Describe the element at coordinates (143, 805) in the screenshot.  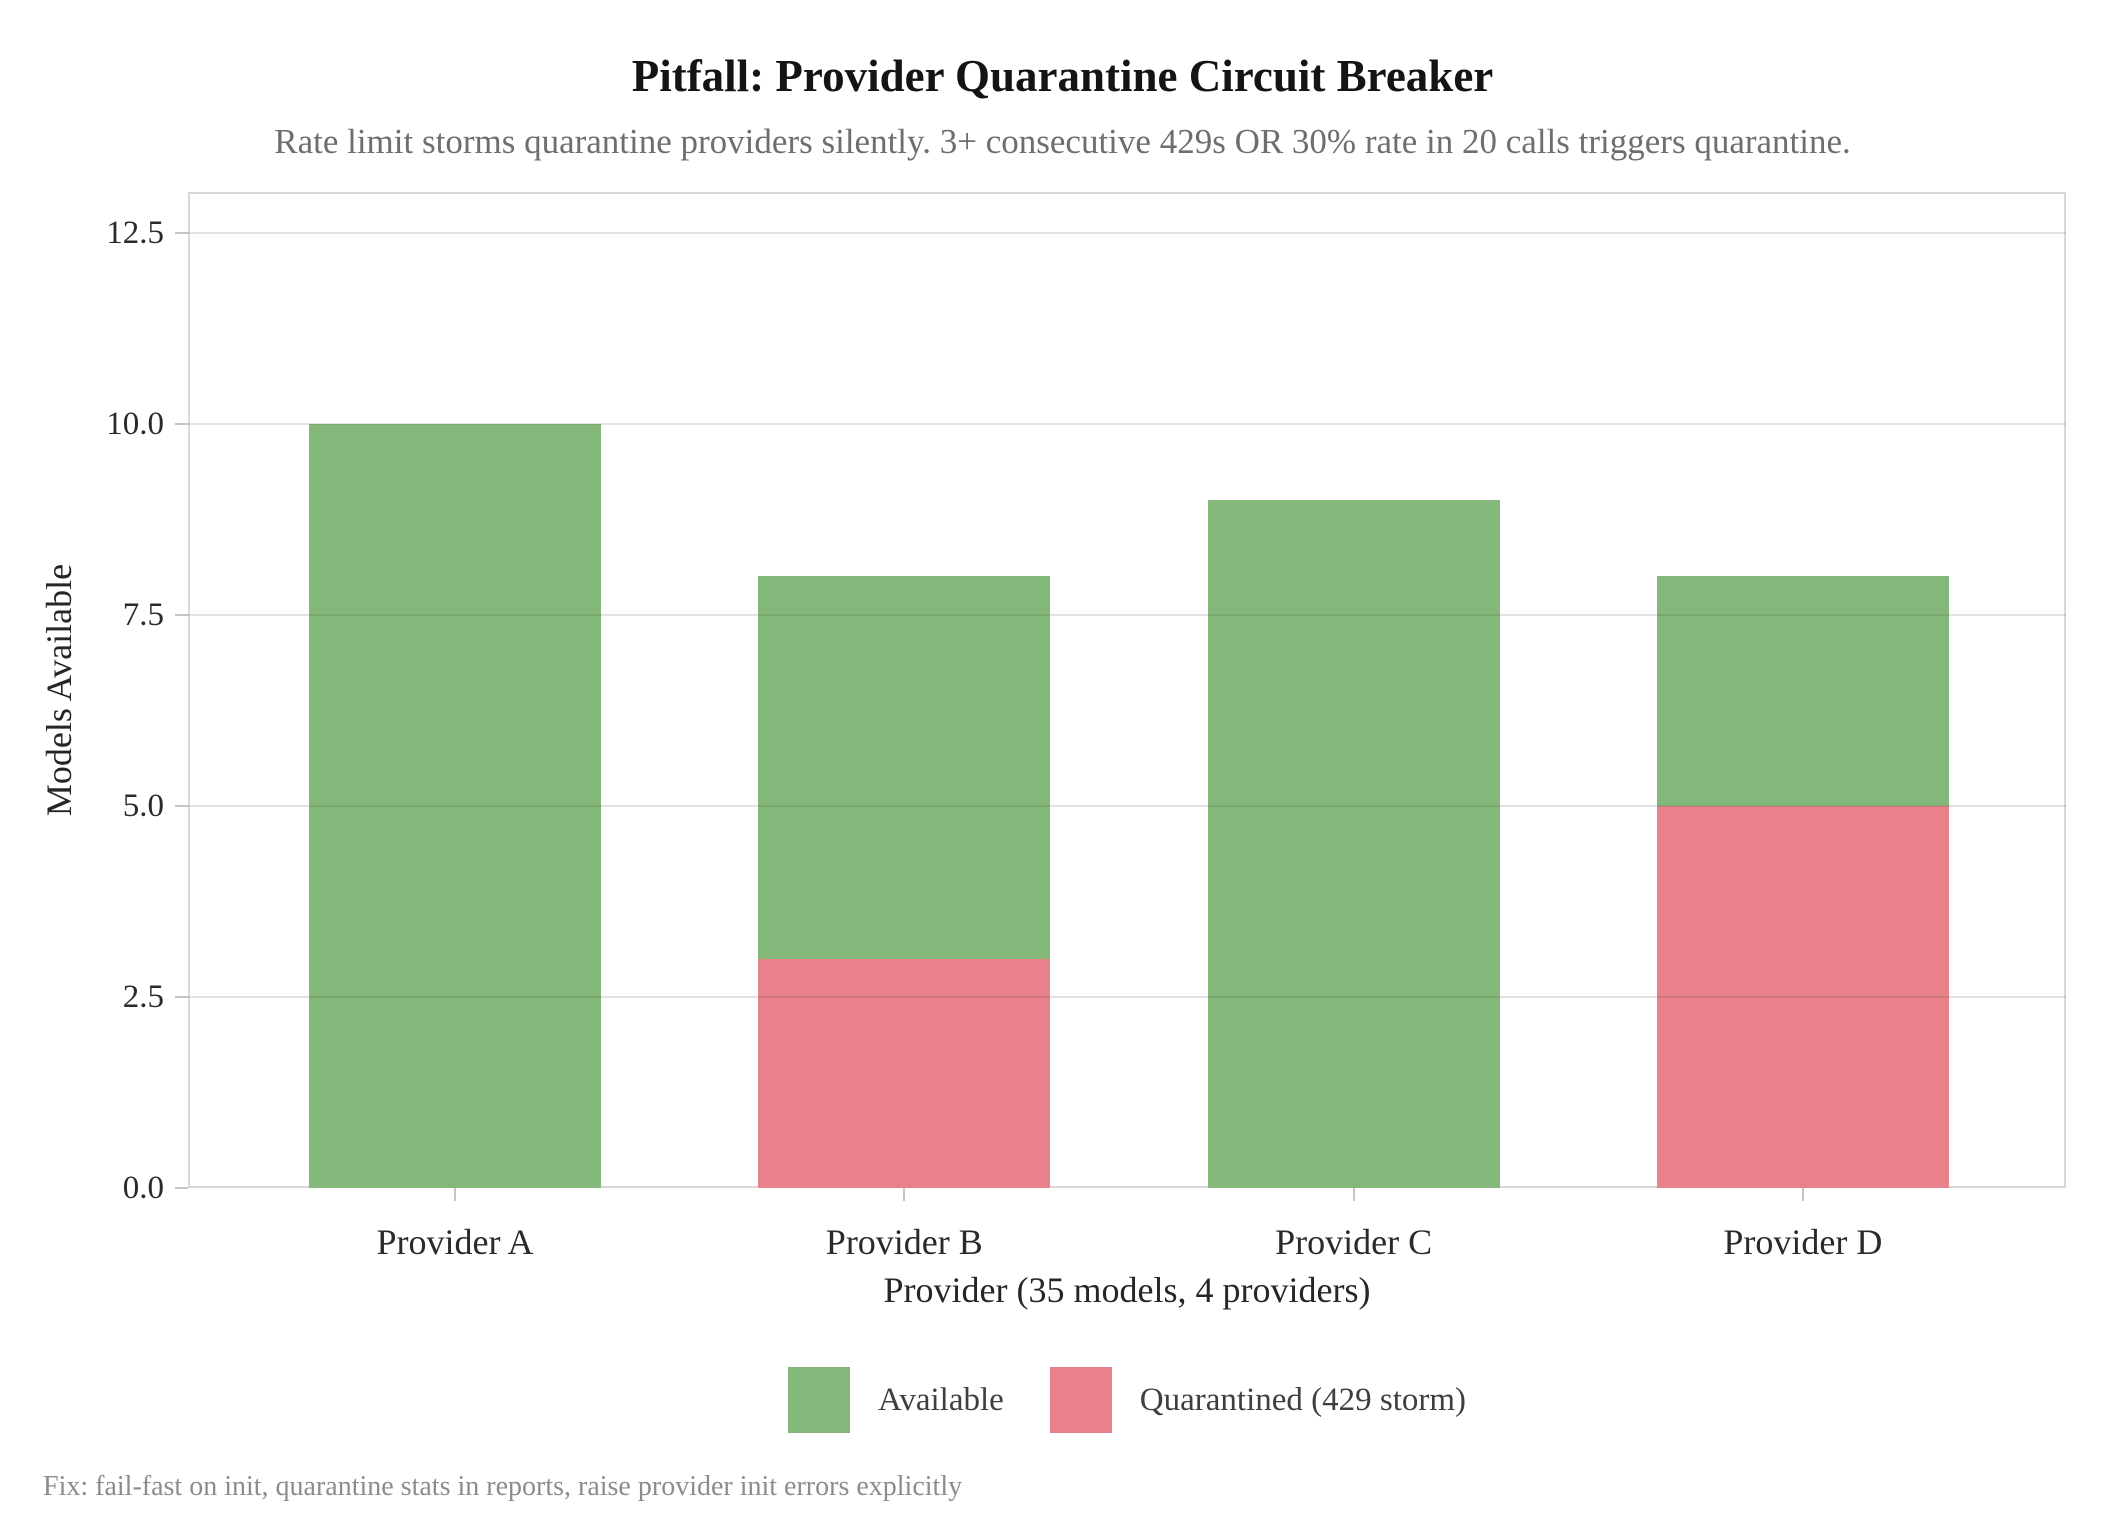
I see `y-tick-label: 5.0` at that location.